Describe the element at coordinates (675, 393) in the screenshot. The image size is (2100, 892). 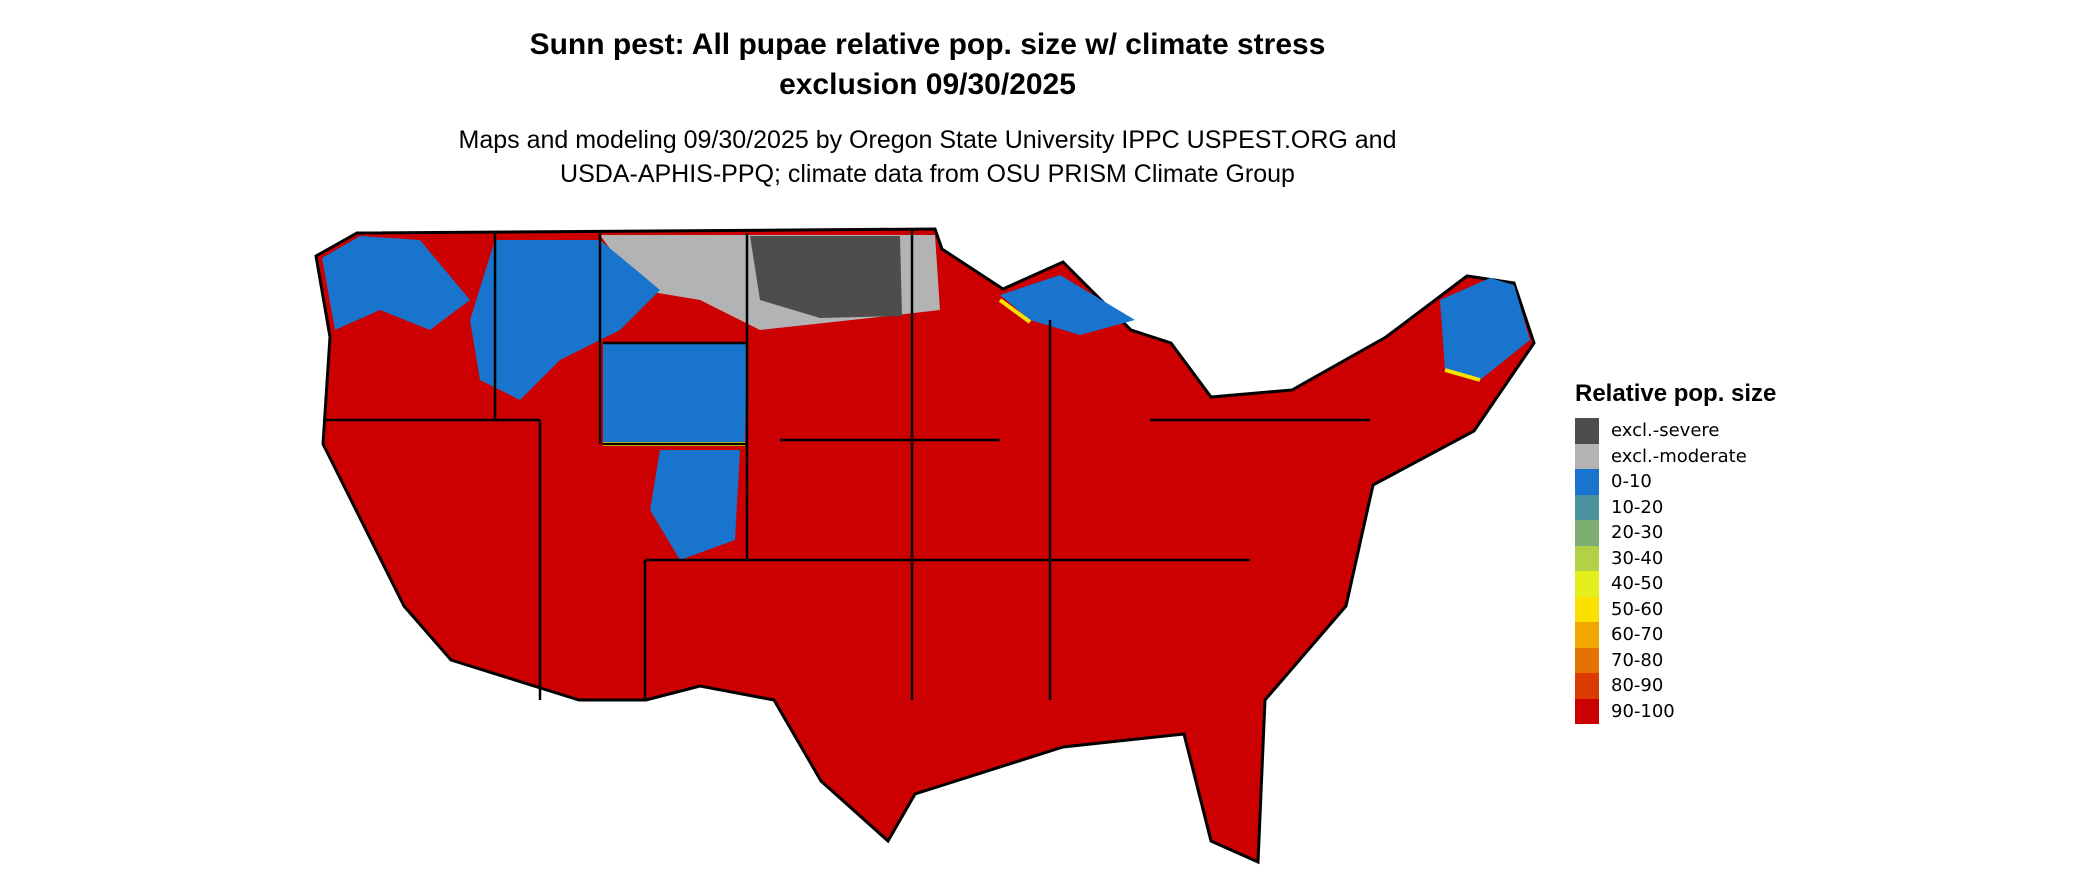
I see `low-pop-region-wyoming` at that location.